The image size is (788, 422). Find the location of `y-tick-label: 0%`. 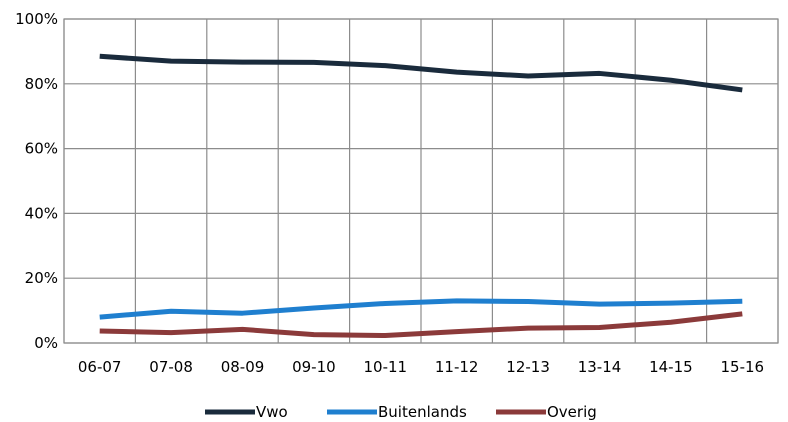

y-tick-label: 0% is located at coordinates (46, 343).